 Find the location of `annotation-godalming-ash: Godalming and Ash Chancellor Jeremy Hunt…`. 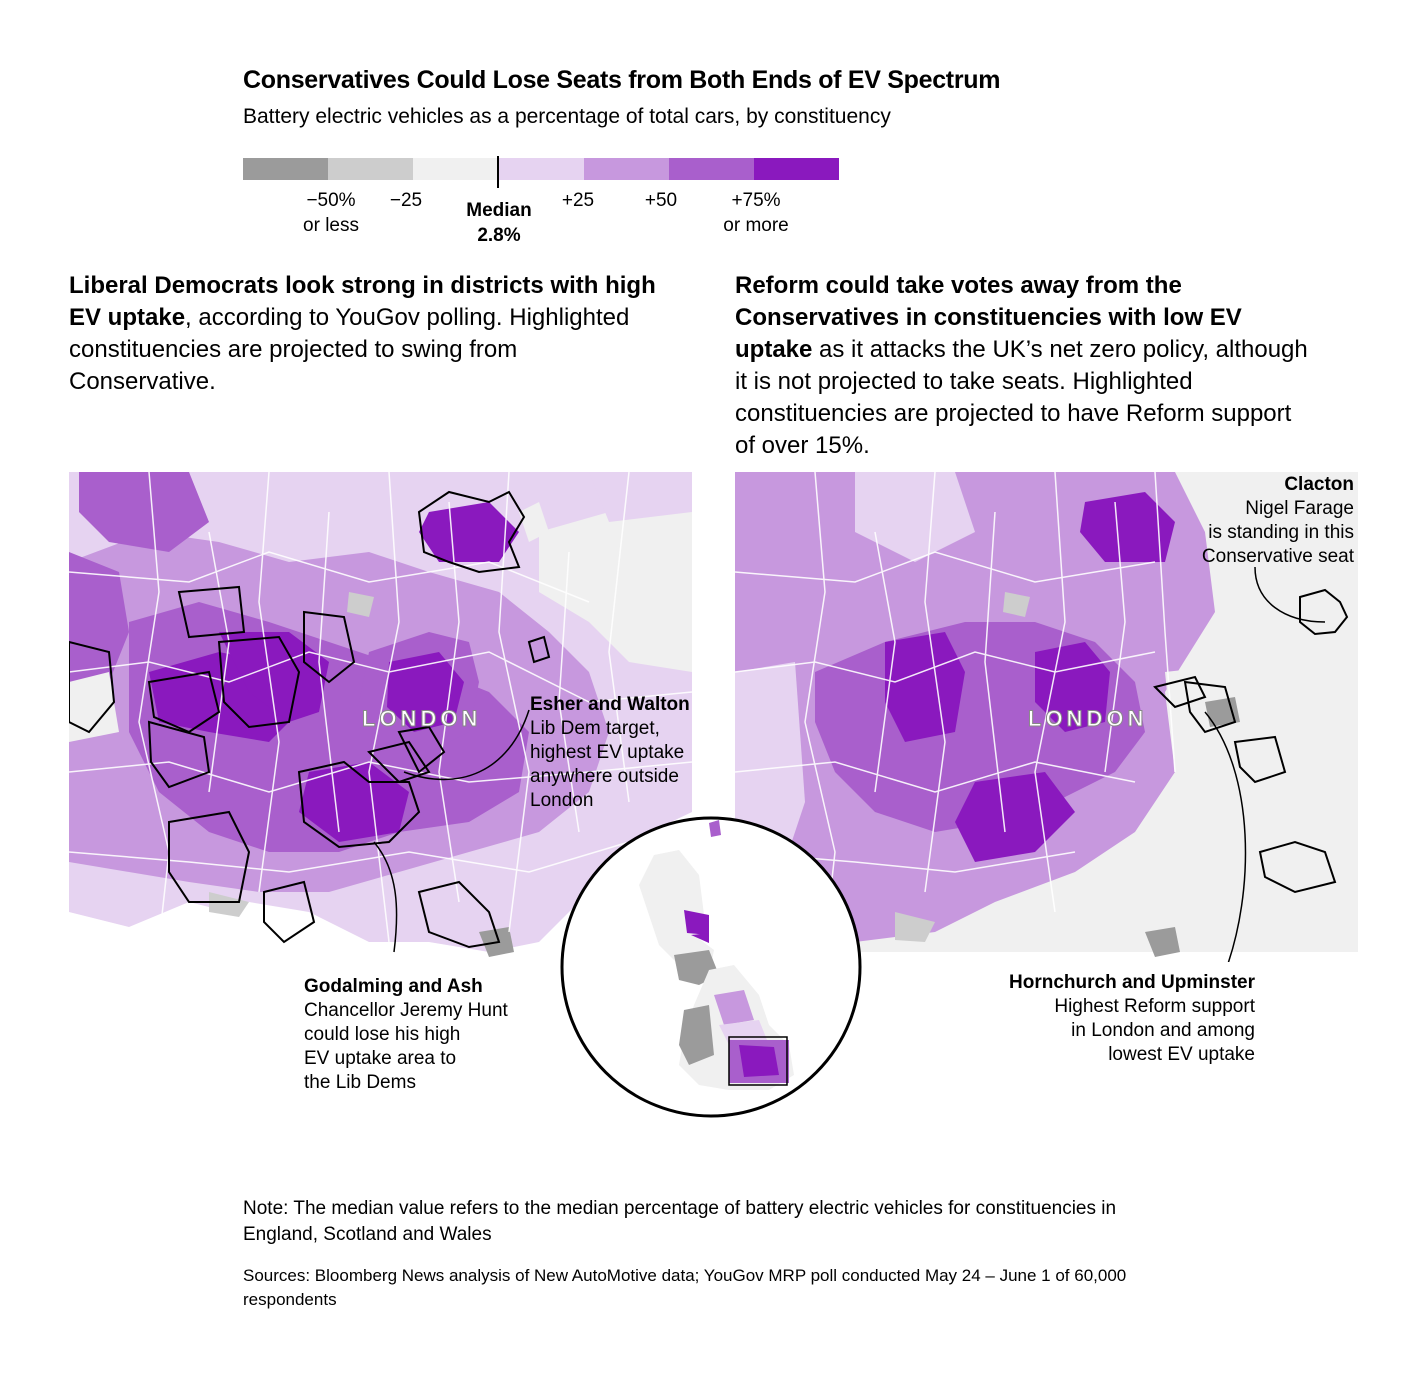

annotation-godalming-ash: Godalming and Ash Chancellor Jeremy Hunt… is located at coordinates (406, 1034).